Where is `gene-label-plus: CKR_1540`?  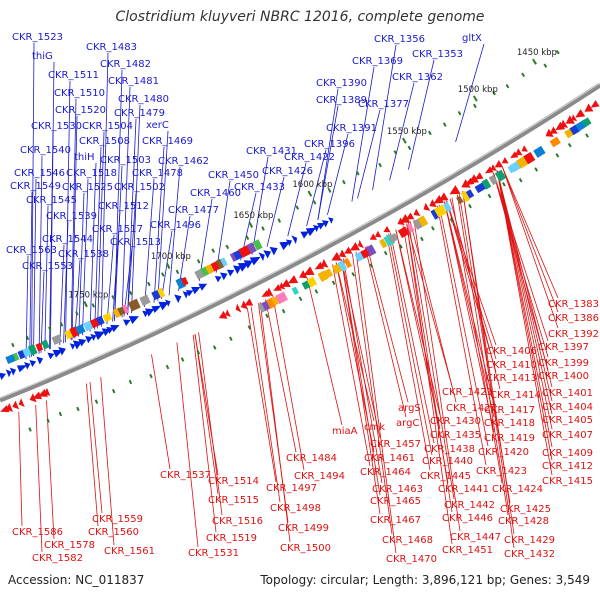 gene-label-plus: CKR_1540 is located at coordinates (45, 150).